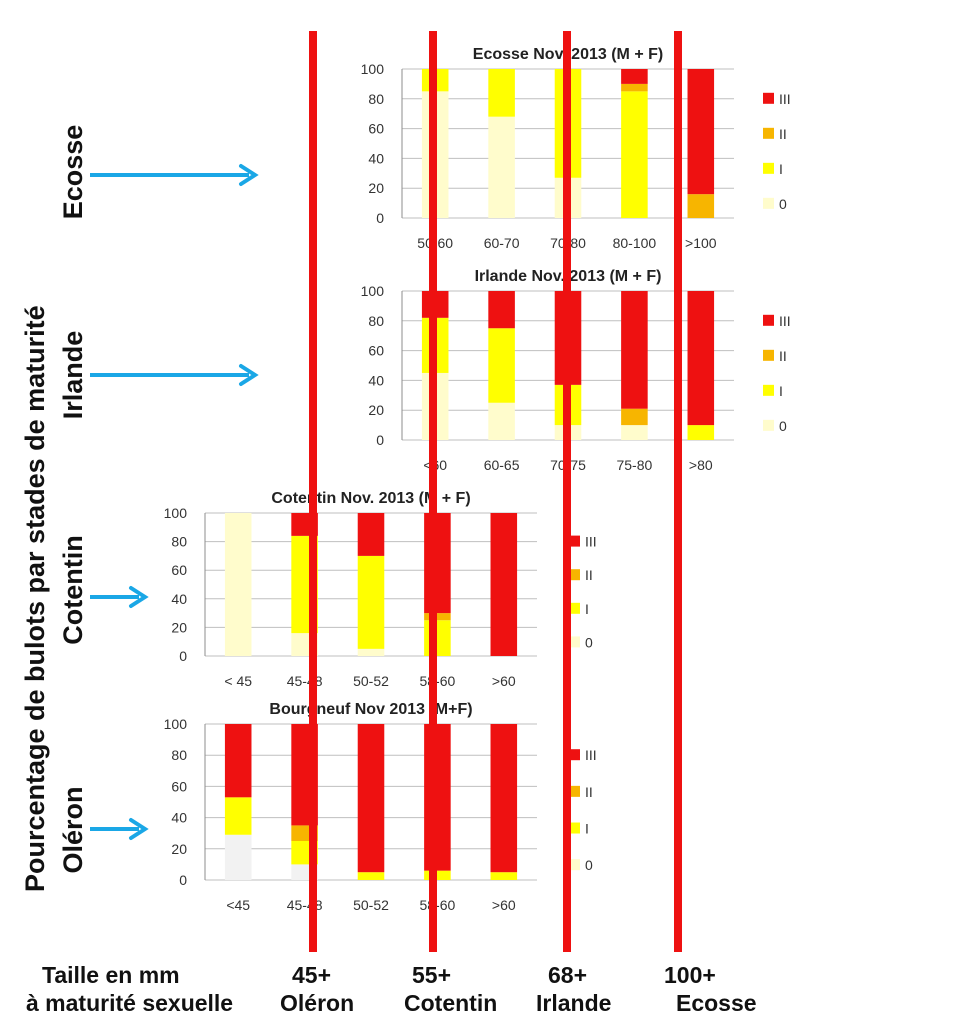 The height and width of the screenshot is (1024, 968). I want to click on region-label-1: Irlande, so click(73, 375).